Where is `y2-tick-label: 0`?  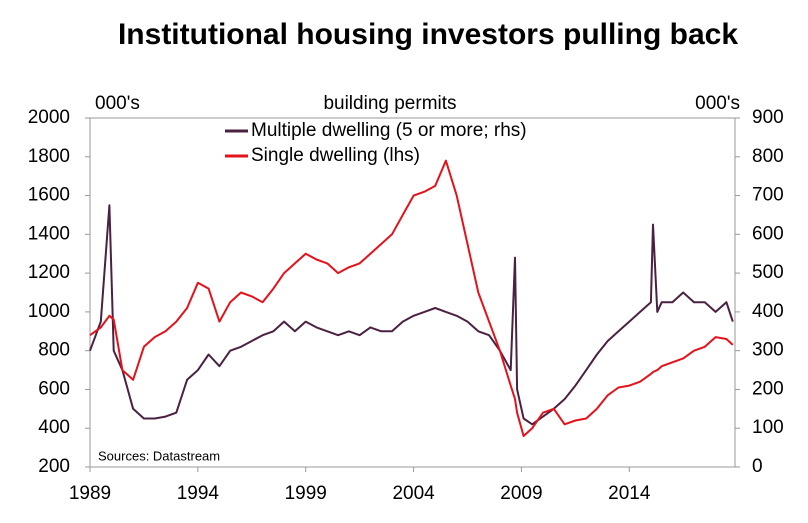
y2-tick-label: 0 is located at coordinates (757, 466).